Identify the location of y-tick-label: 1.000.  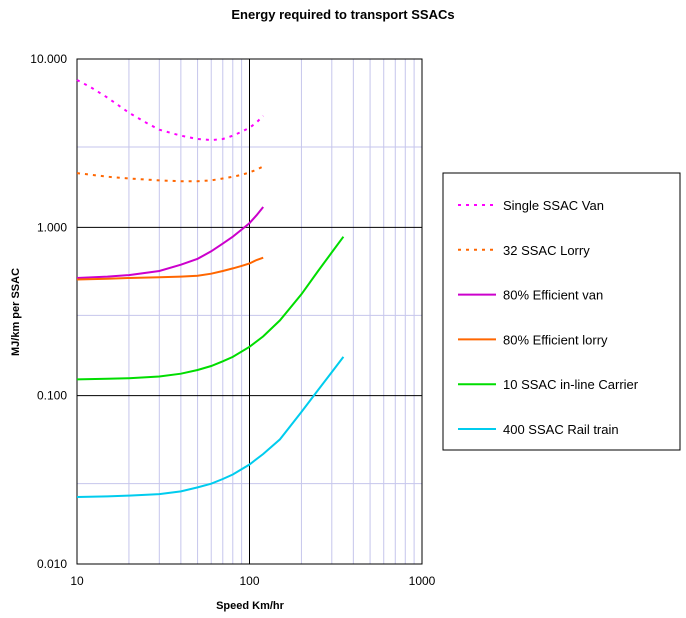
(52, 227).